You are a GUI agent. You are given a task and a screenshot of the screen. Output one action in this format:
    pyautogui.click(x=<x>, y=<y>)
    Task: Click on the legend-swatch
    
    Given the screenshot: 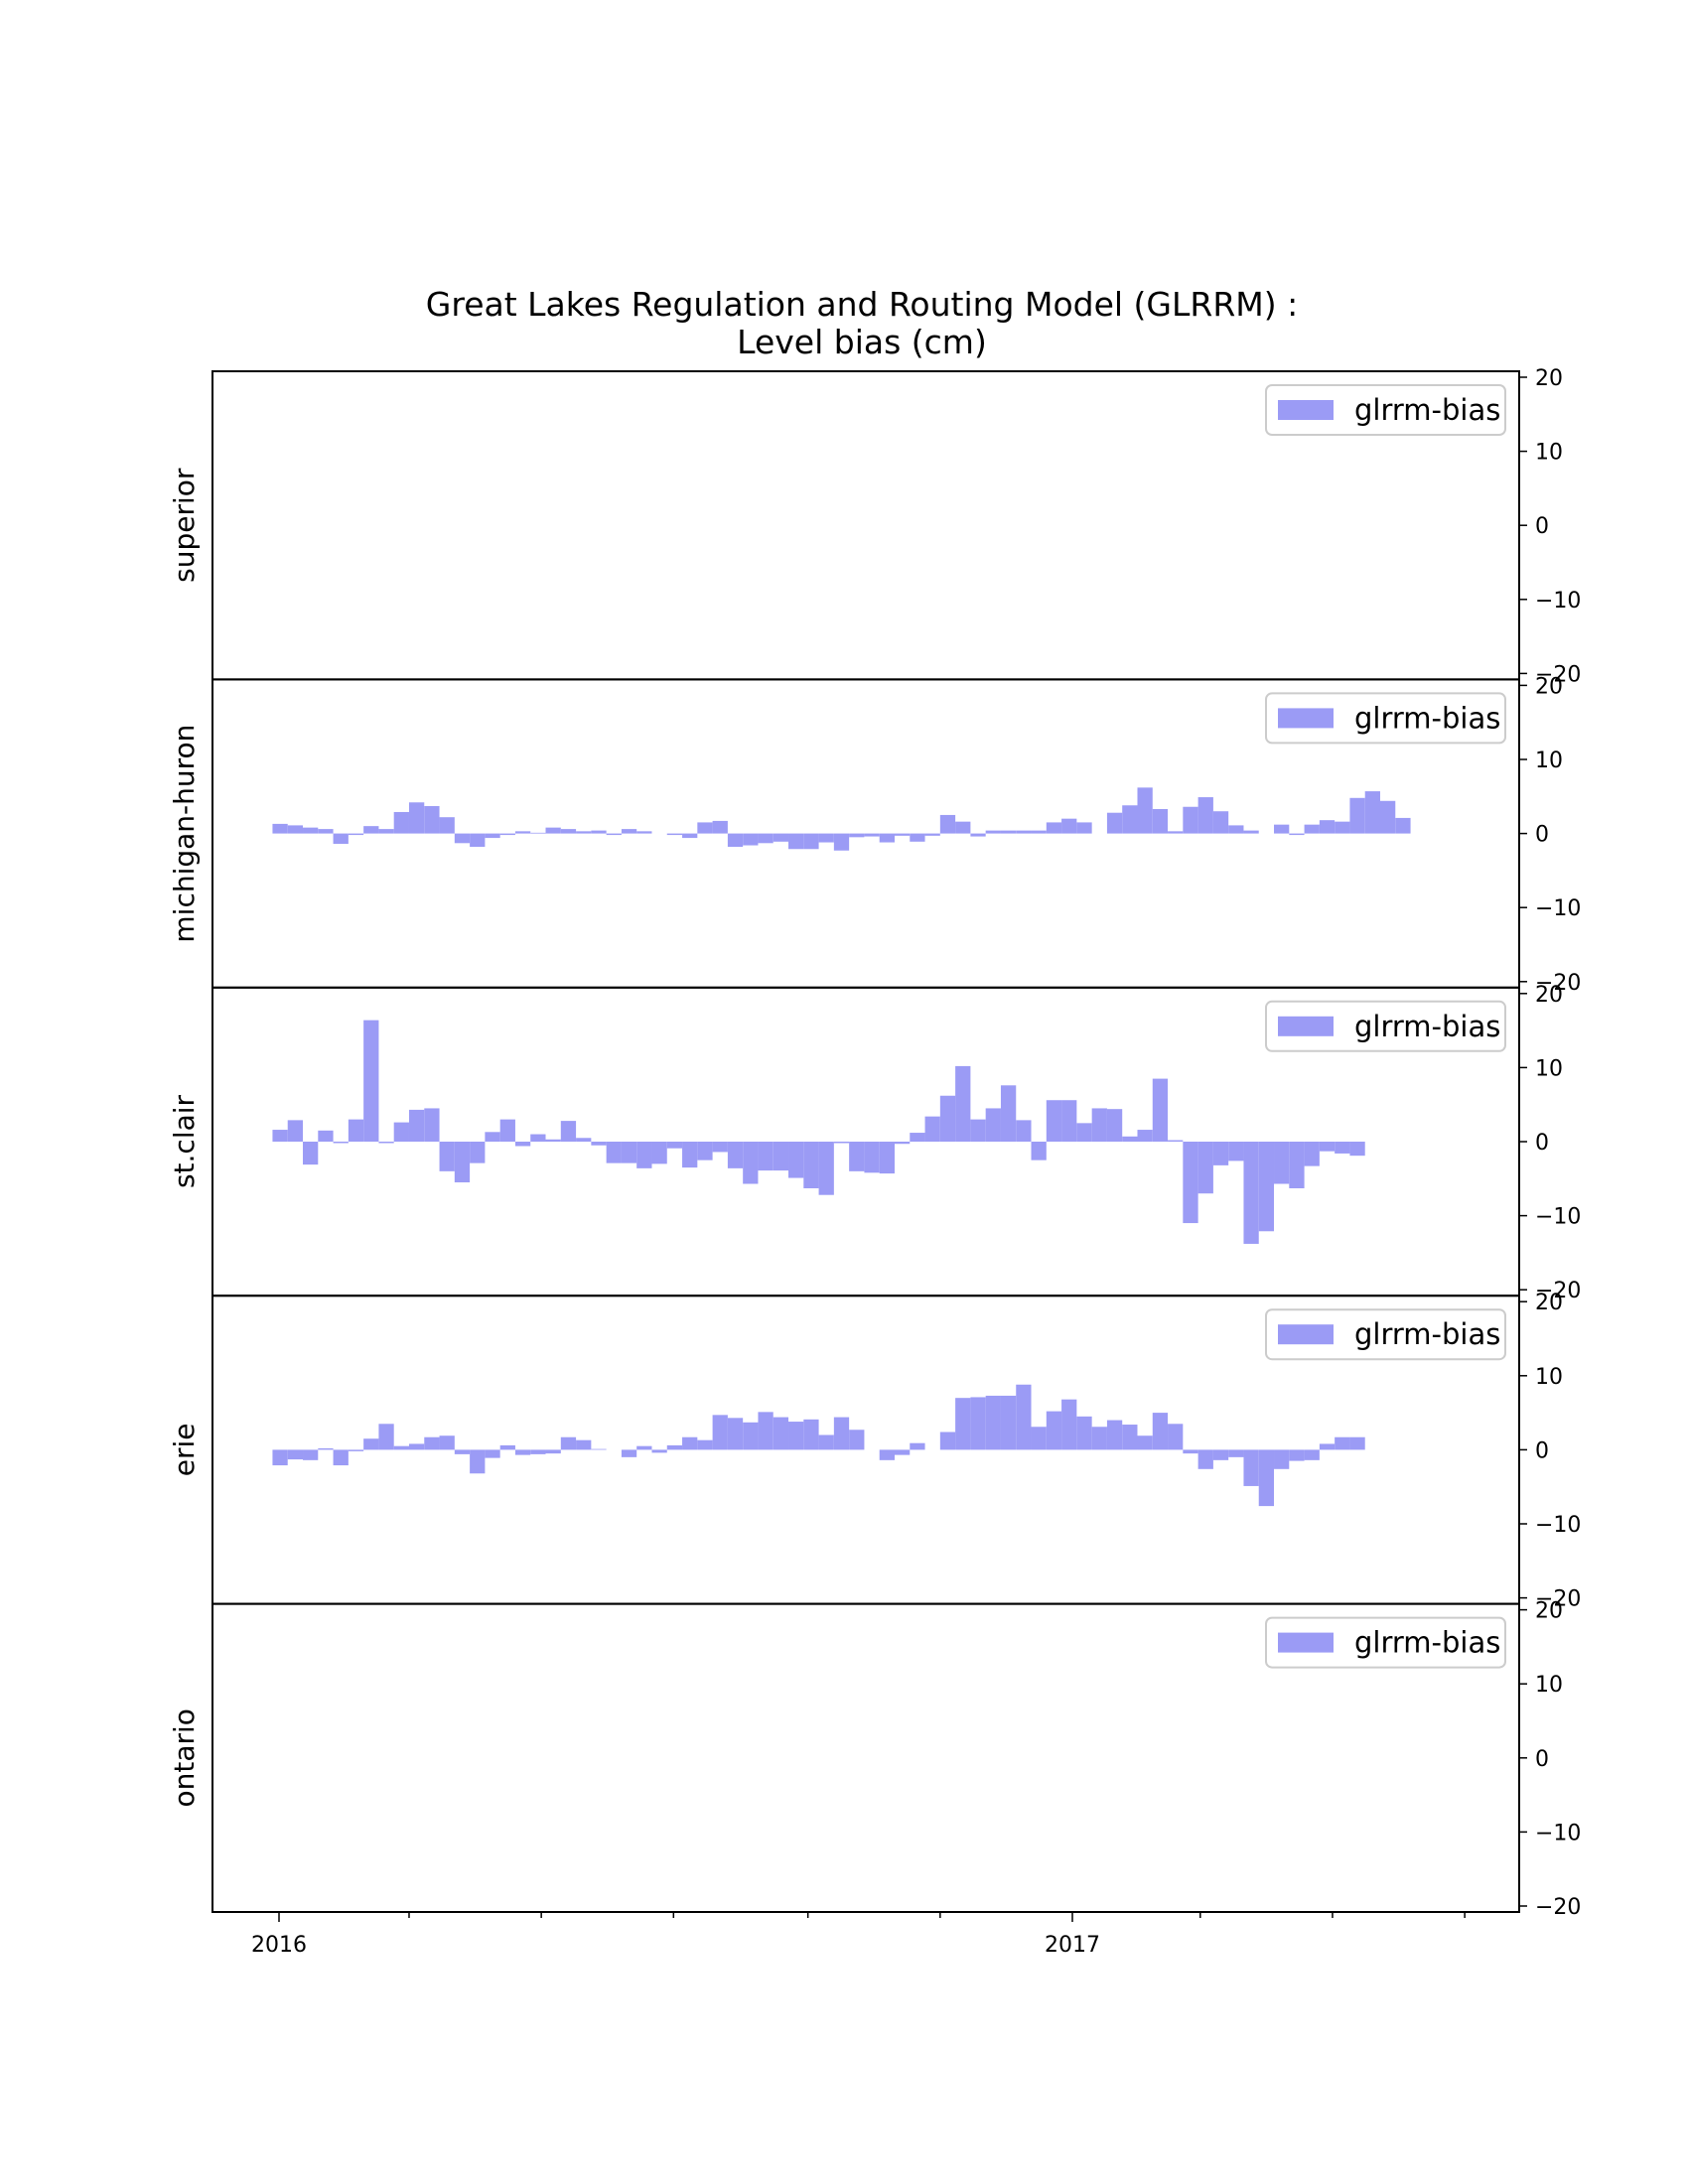 What is the action you would take?
    pyautogui.click(x=1306, y=718)
    